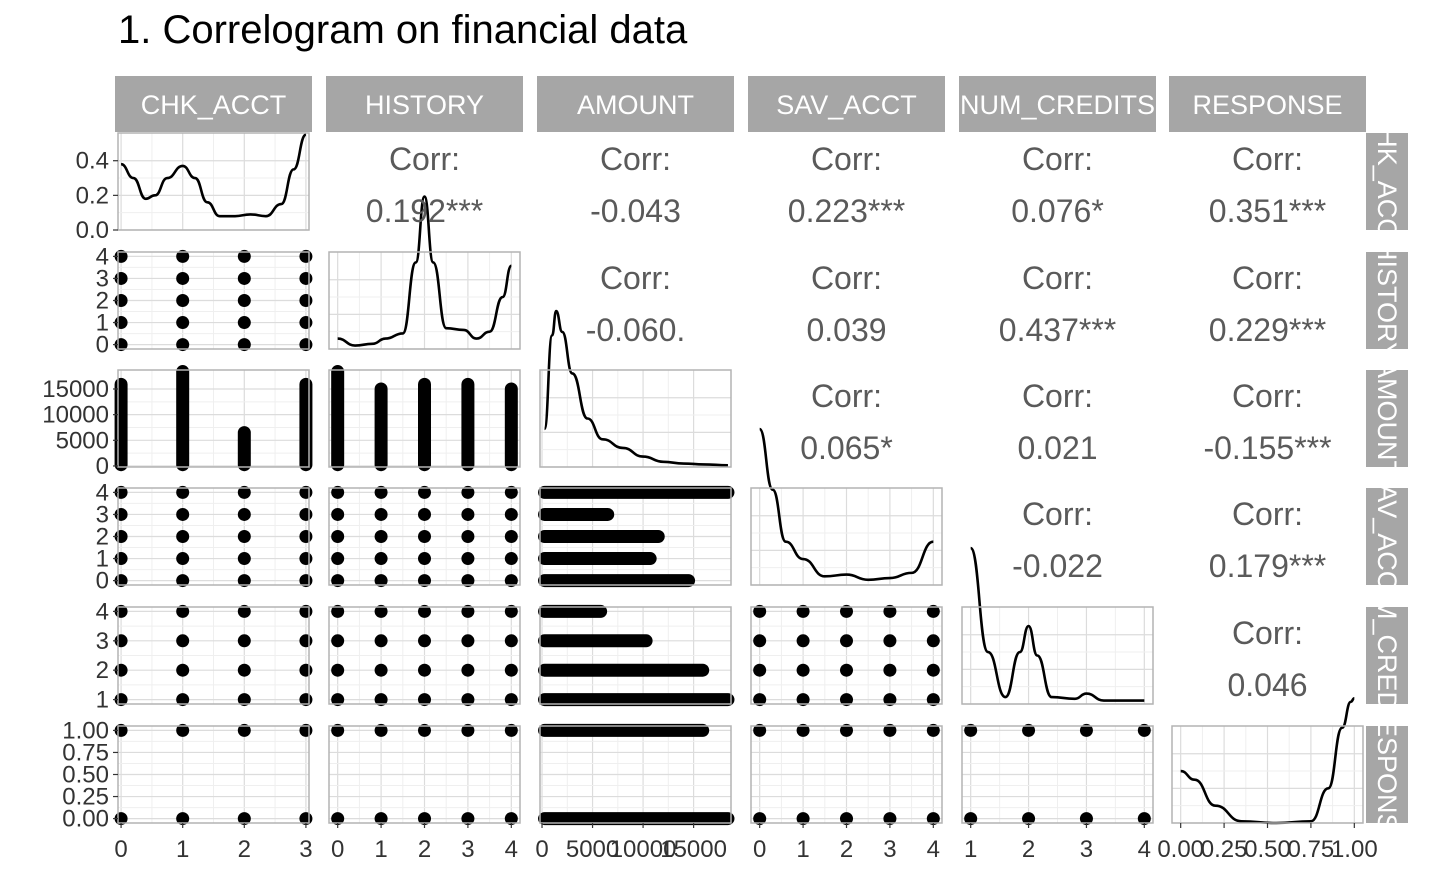 The height and width of the screenshot is (889, 1440). I want to click on strip-response, so click(1267, 104).